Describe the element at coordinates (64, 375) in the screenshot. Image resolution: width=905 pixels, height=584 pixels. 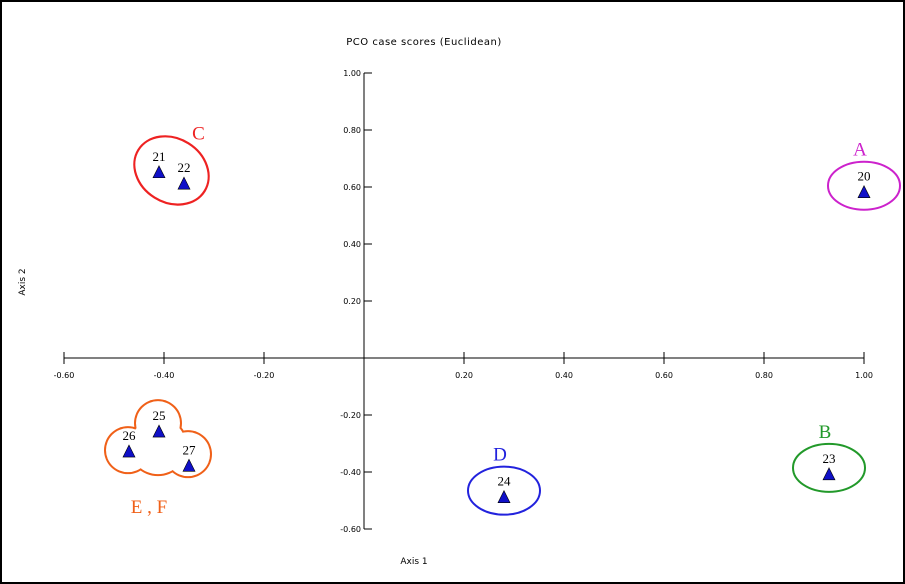
I see `x-tick-label: -0.60` at that location.